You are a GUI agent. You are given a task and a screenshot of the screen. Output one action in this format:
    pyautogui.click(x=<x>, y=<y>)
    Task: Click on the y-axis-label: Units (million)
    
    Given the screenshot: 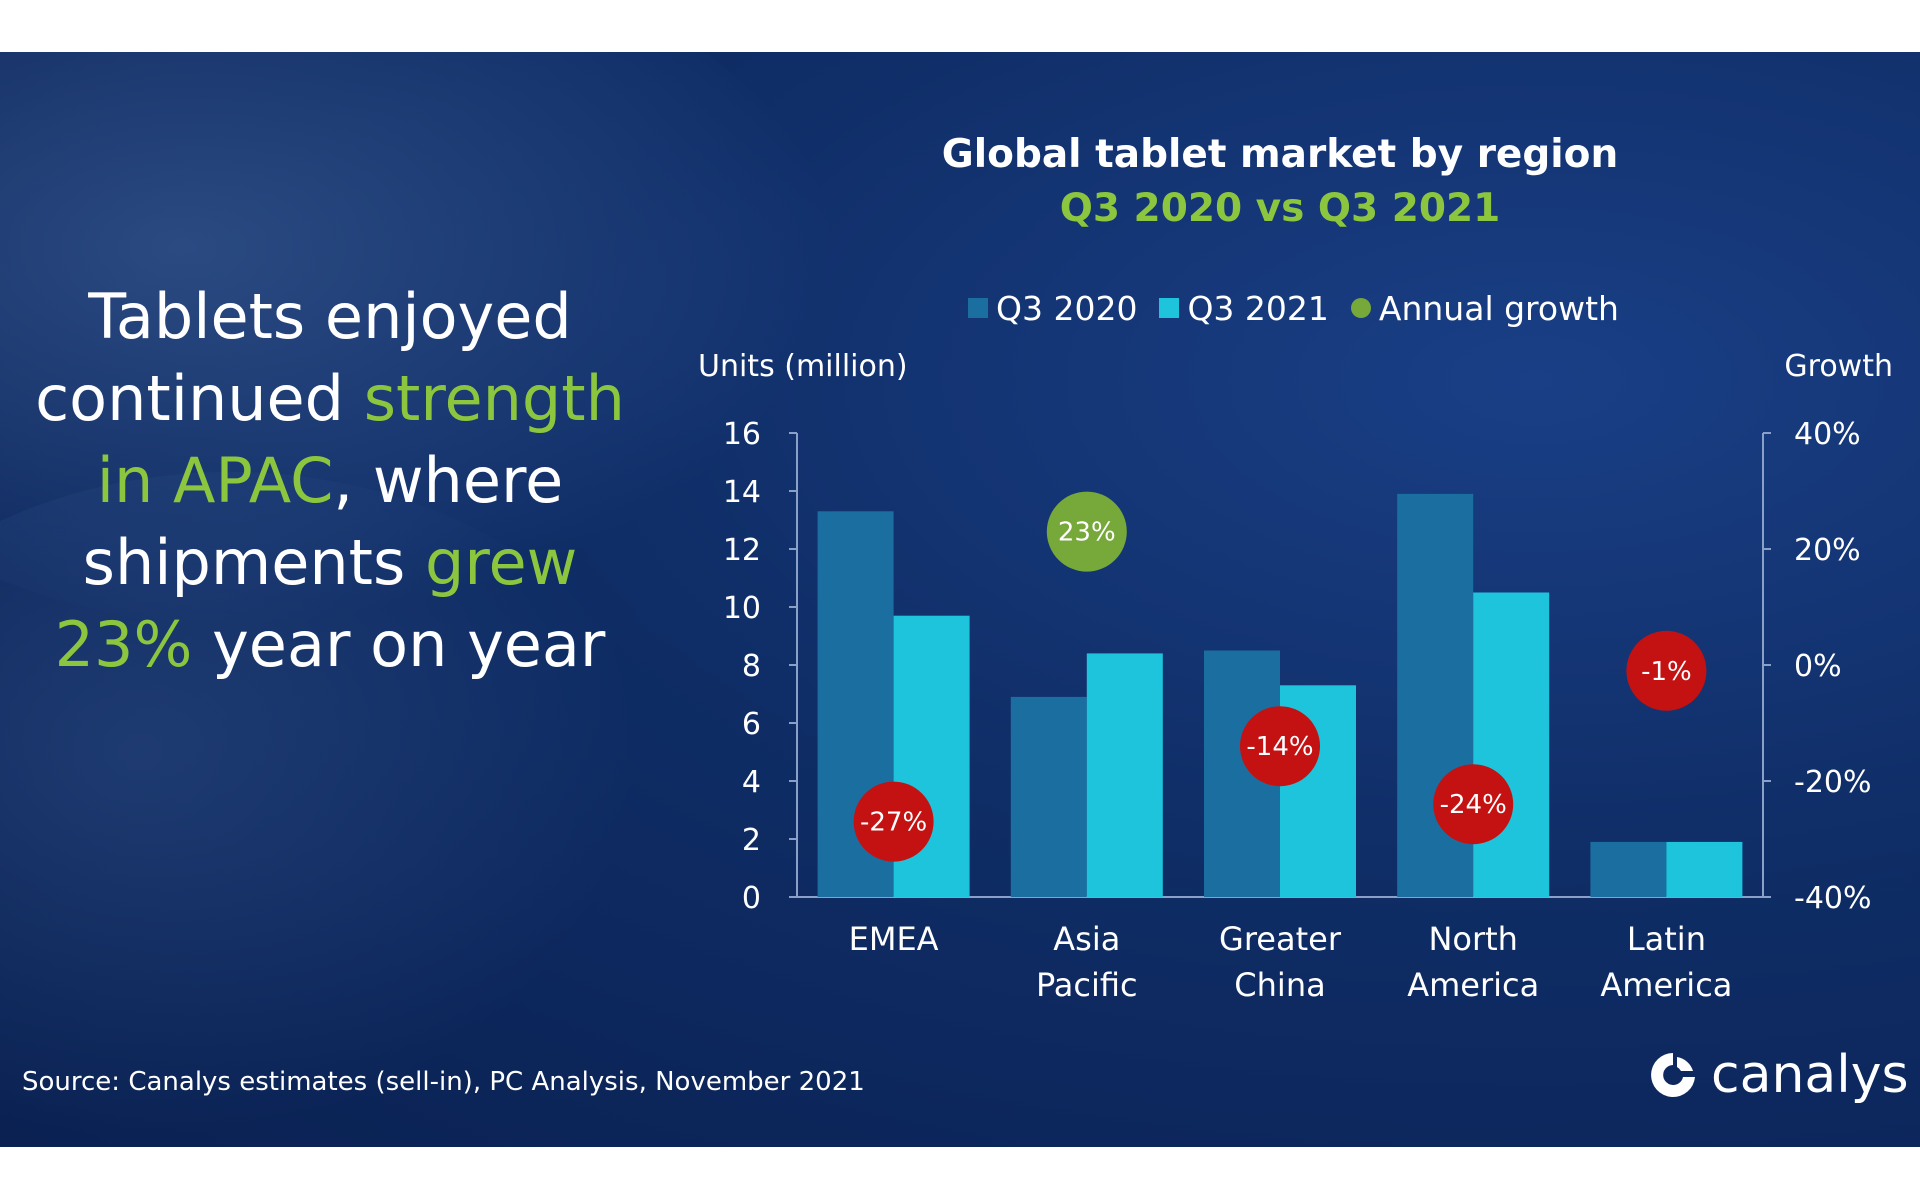 What is the action you would take?
    pyautogui.click(x=803, y=366)
    